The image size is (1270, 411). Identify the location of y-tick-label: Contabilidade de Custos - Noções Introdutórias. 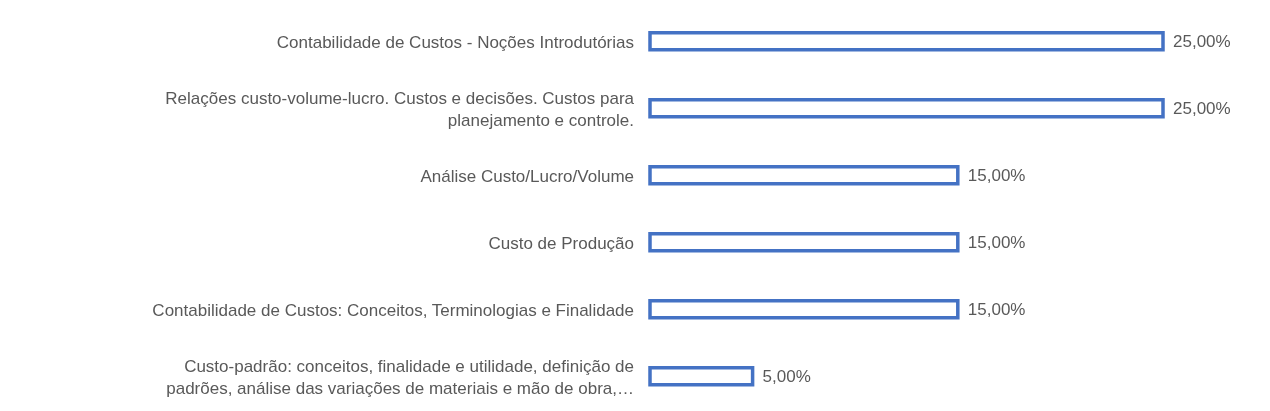
(455, 41).